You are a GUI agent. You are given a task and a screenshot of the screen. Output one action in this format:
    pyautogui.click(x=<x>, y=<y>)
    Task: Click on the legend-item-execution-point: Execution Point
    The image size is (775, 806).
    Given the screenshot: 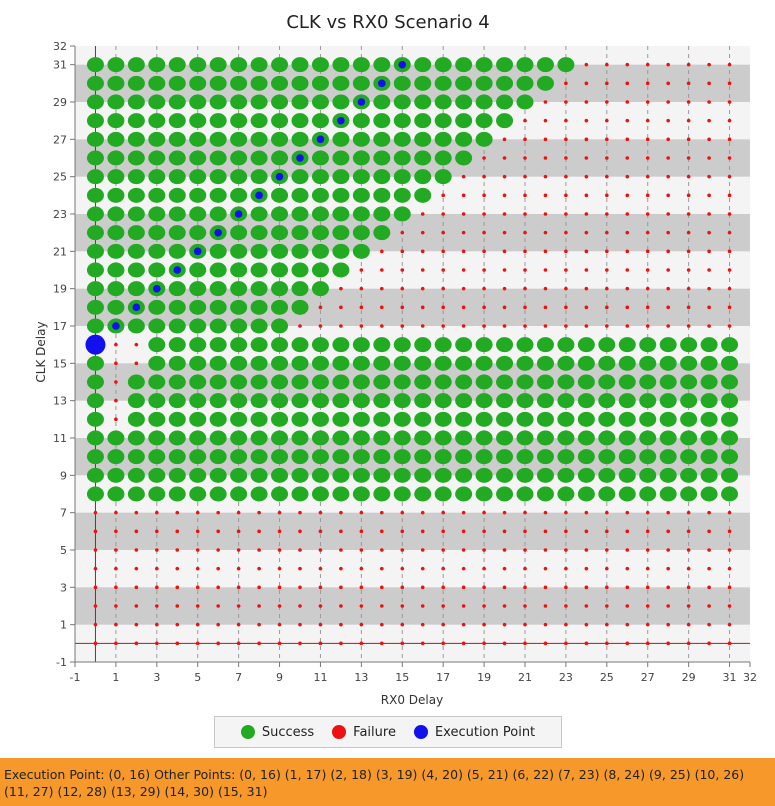 What is the action you would take?
    pyautogui.click(x=474, y=732)
    